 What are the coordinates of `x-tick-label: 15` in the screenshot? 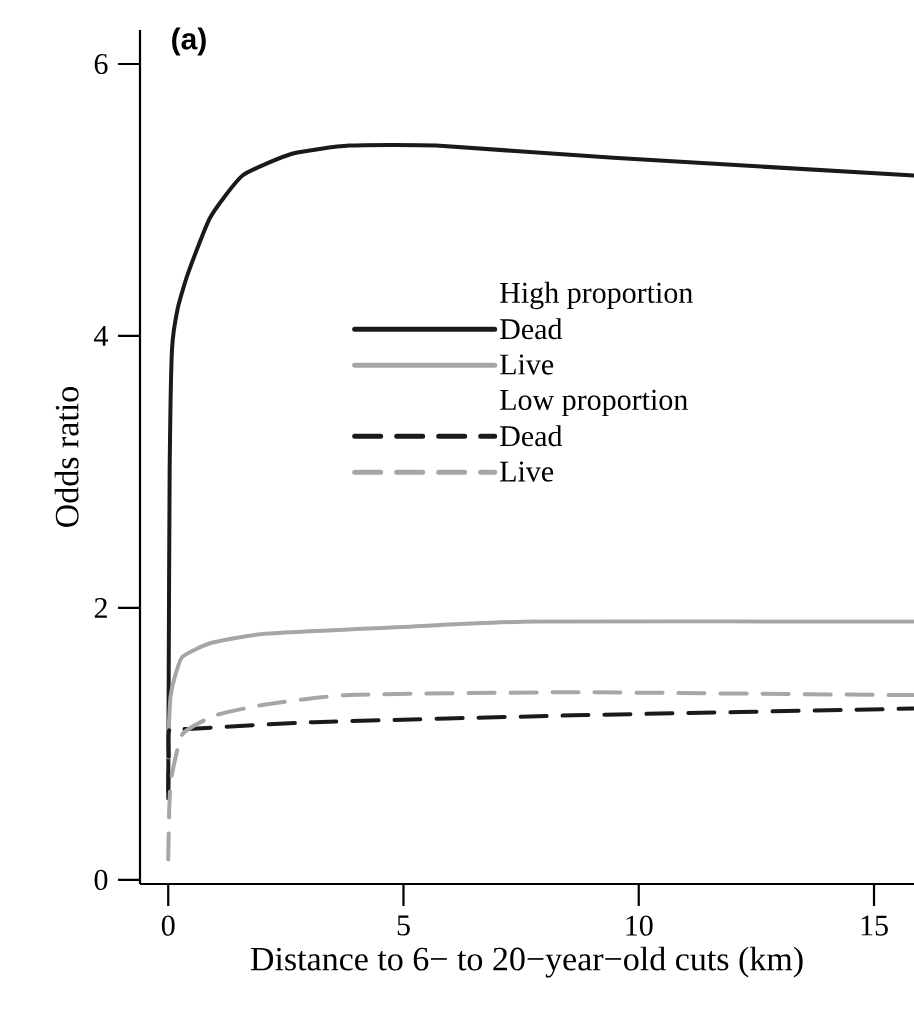 It's located at (874, 925).